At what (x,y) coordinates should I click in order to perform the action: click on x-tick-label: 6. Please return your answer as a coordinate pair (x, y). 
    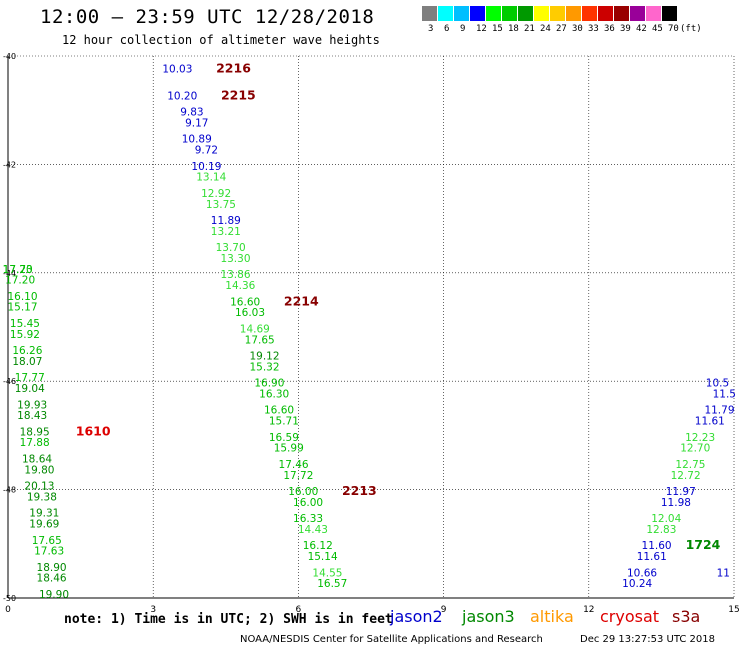
    Looking at the image, I should click on (299, 610).